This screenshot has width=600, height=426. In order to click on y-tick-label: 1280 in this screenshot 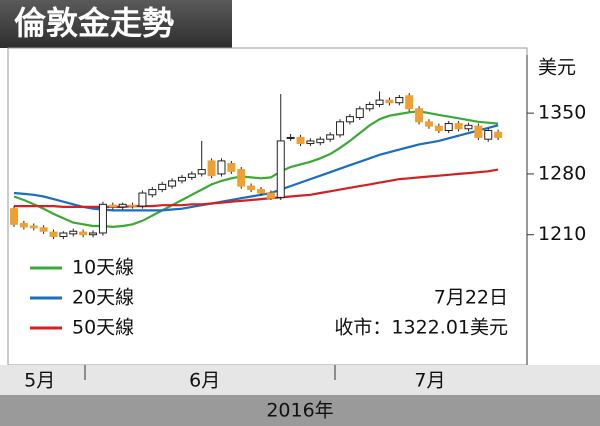, I will do `click(562, 173)`.